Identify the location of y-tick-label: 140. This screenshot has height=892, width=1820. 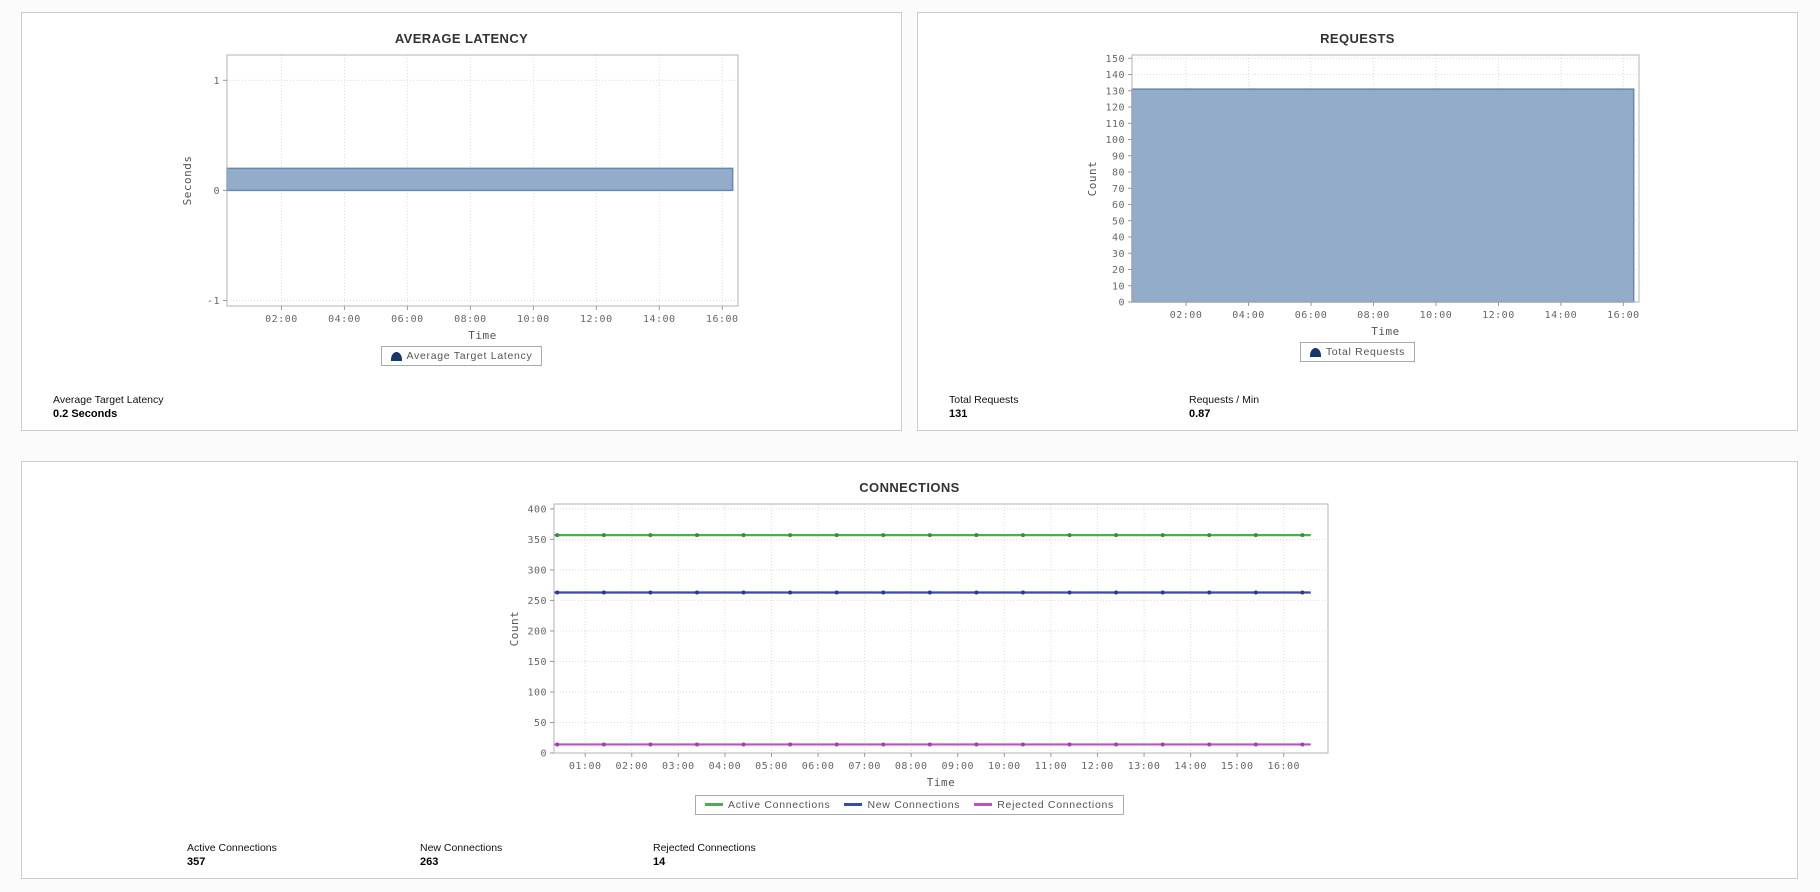
(1115, 75).